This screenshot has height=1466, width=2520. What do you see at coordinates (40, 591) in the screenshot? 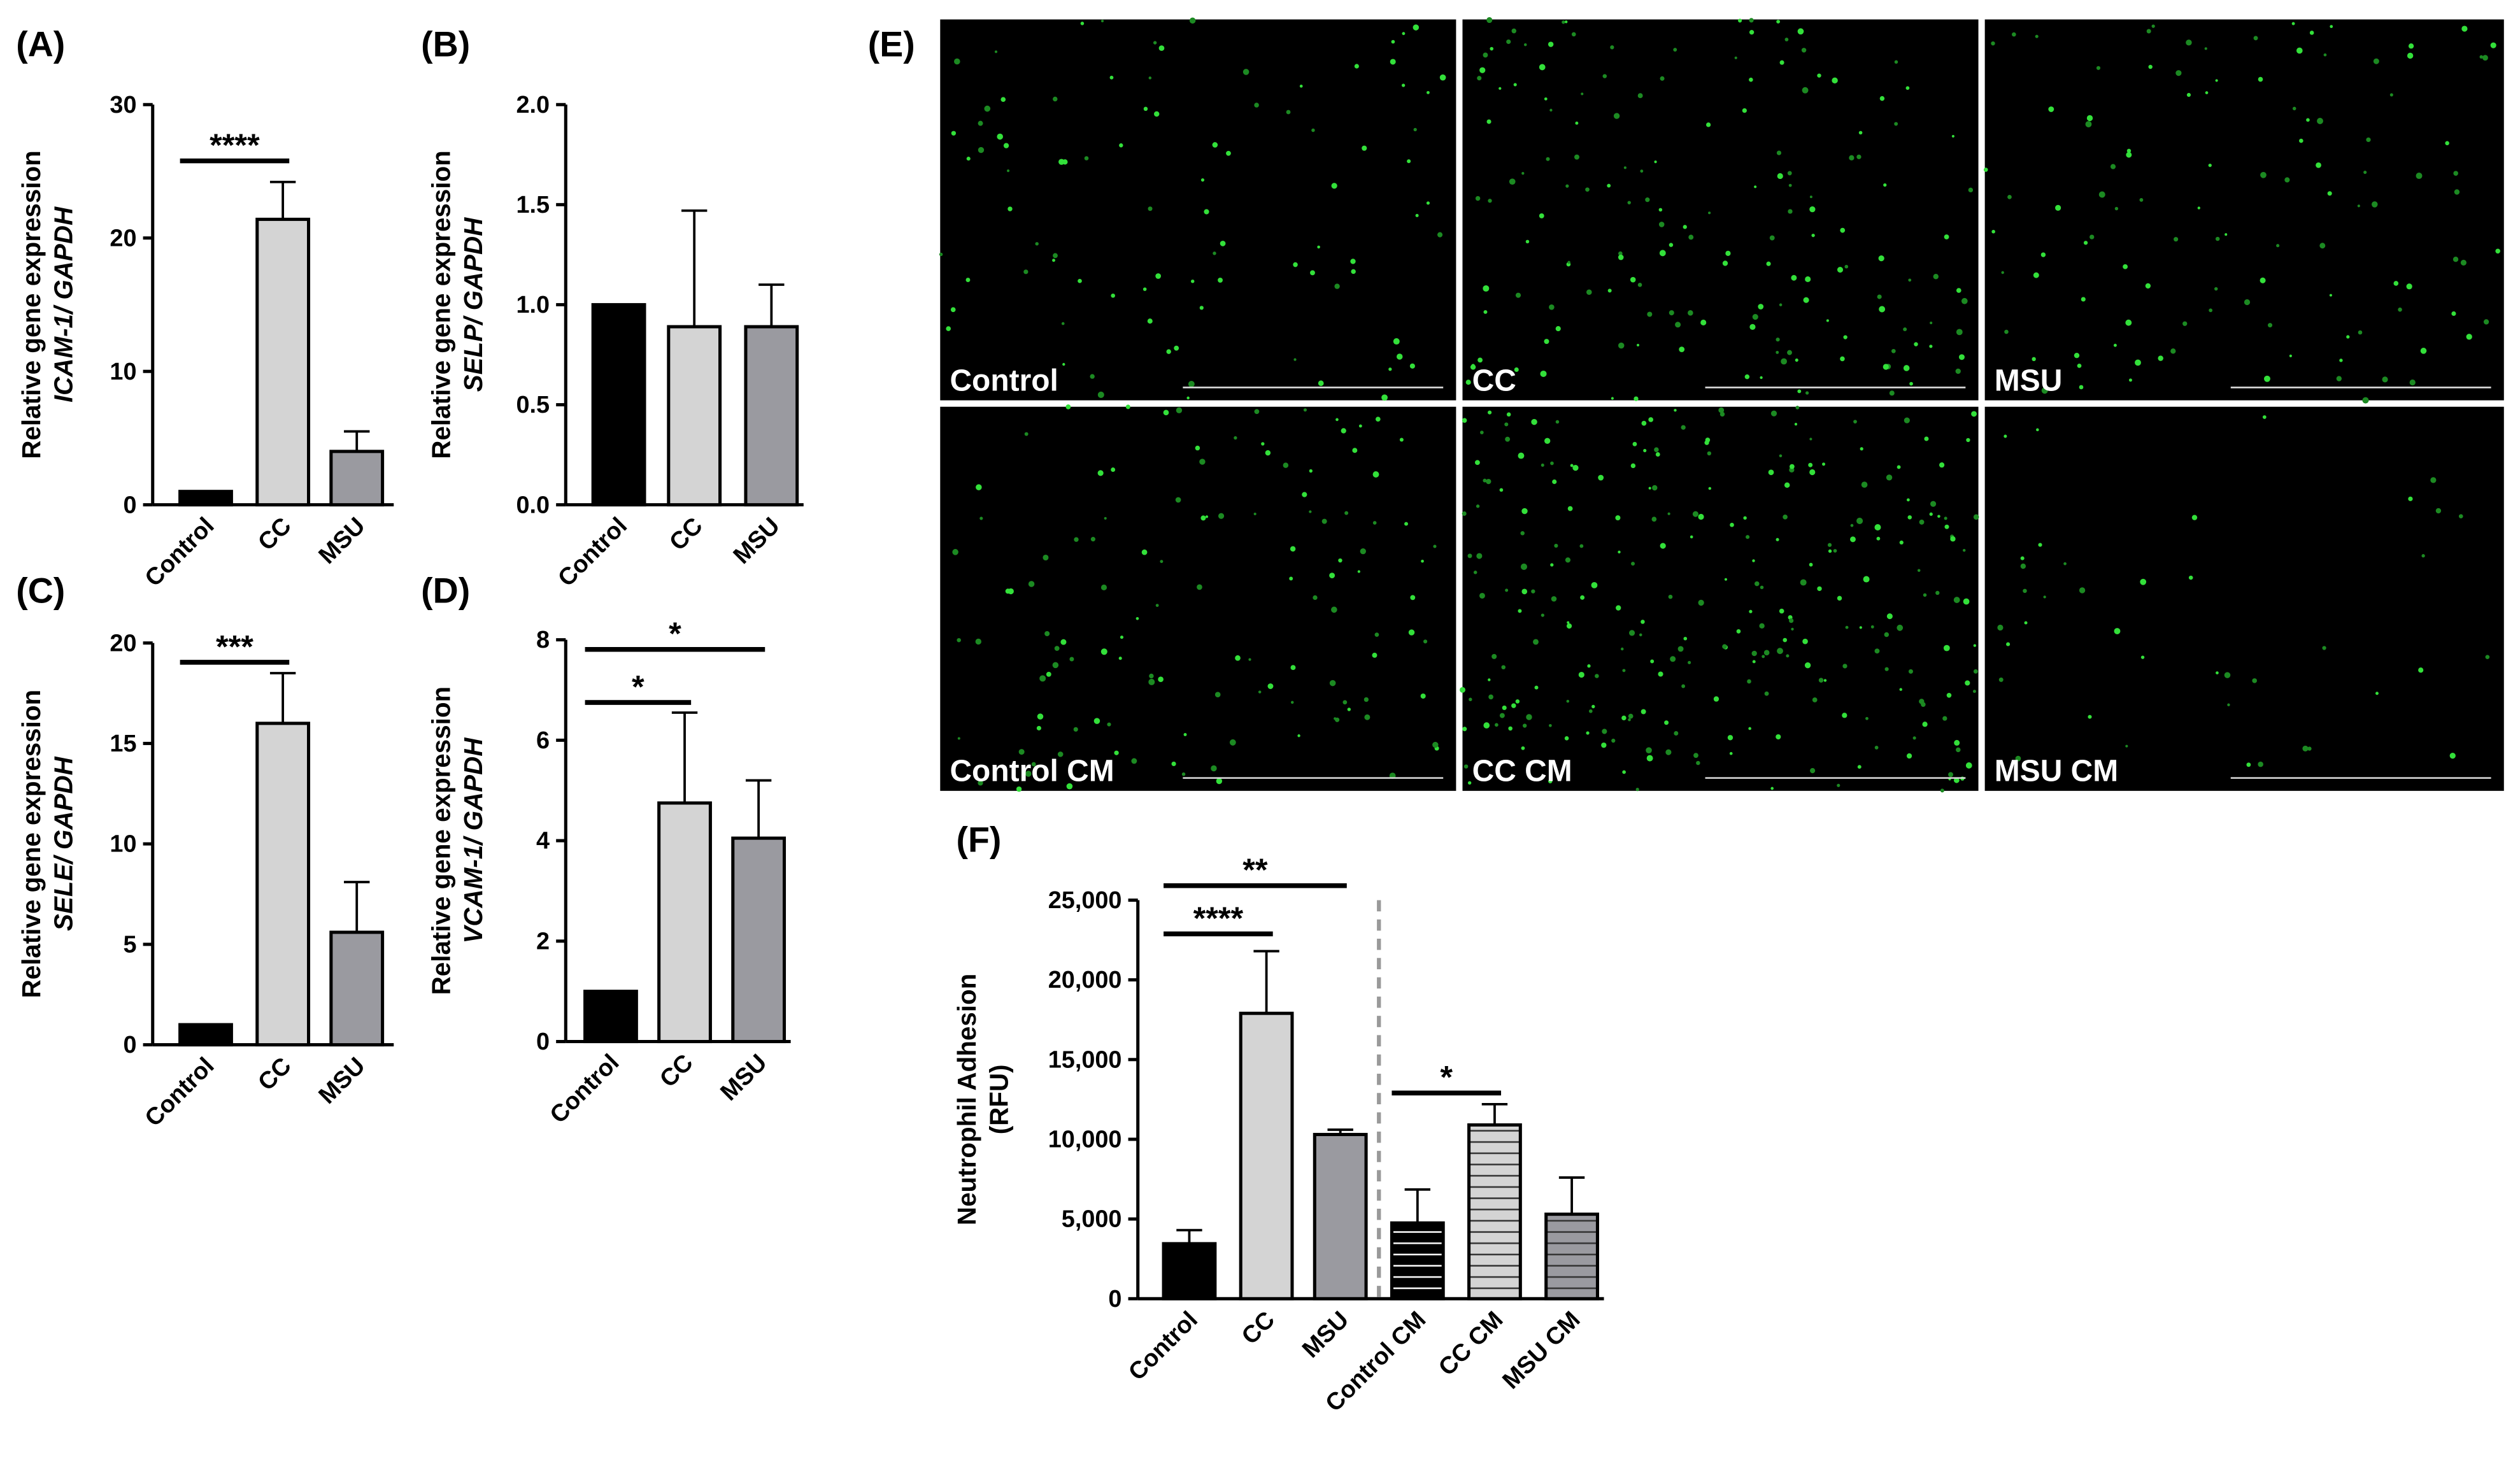
I see `panel-label: (C)` at bounding box center [40, 591].